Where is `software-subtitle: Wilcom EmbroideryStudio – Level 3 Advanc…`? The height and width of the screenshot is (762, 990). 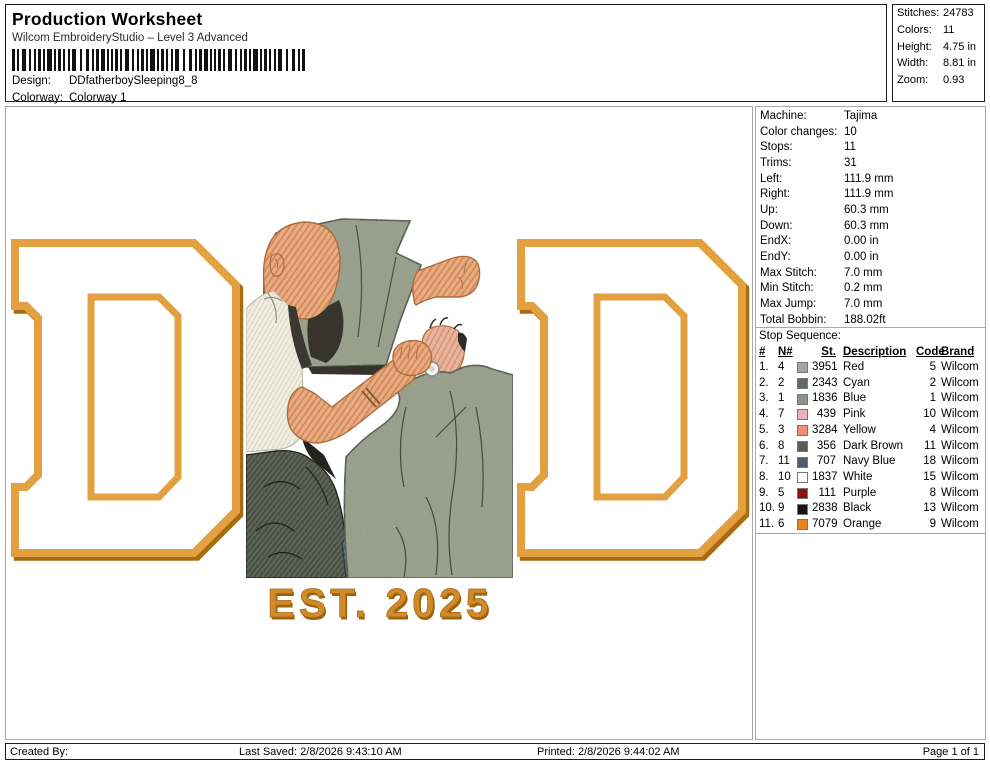
software-subtitle: Wilcom EmbroideryStudio – Level 3 Advanc… is located at coordinates (130, 38).